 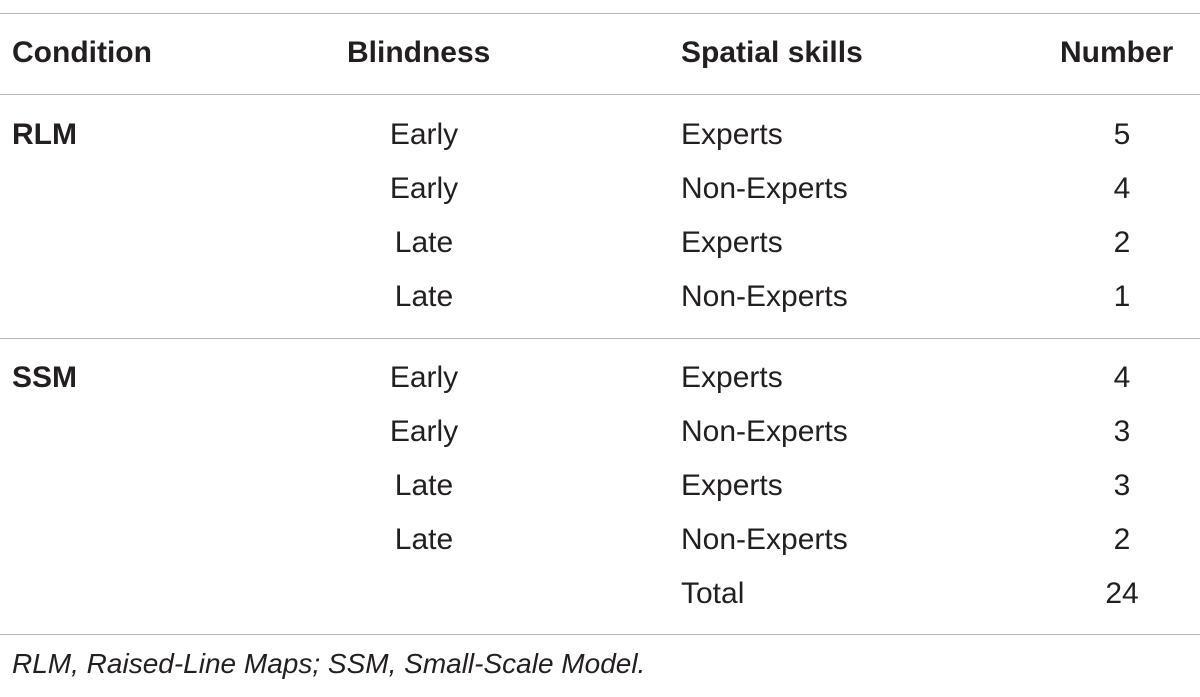 I want to click on header-blindness: Blindness, so click(x=419, y=52).